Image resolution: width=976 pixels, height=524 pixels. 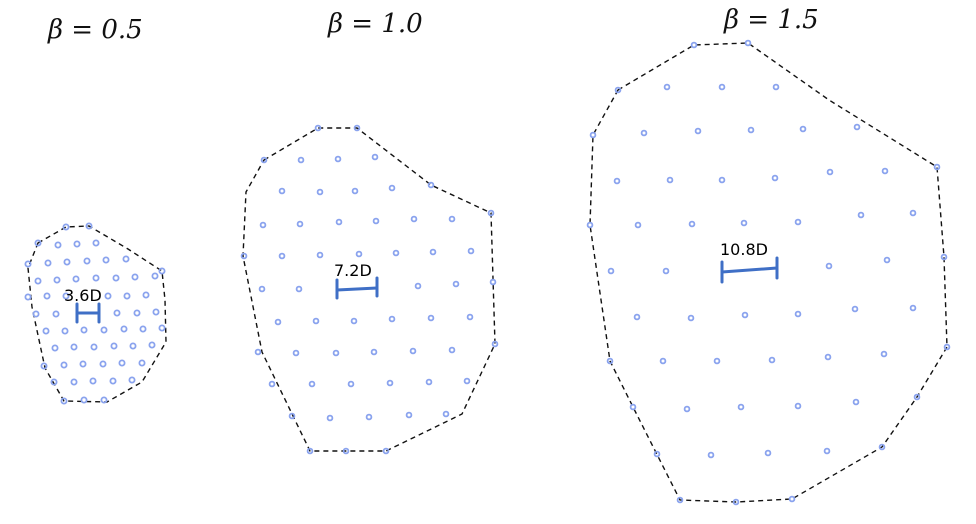 What do you see at coordinates (375, 24) in the screenshot?
I see `panel-title: β = 1.0` at bounding box center [375, 24].